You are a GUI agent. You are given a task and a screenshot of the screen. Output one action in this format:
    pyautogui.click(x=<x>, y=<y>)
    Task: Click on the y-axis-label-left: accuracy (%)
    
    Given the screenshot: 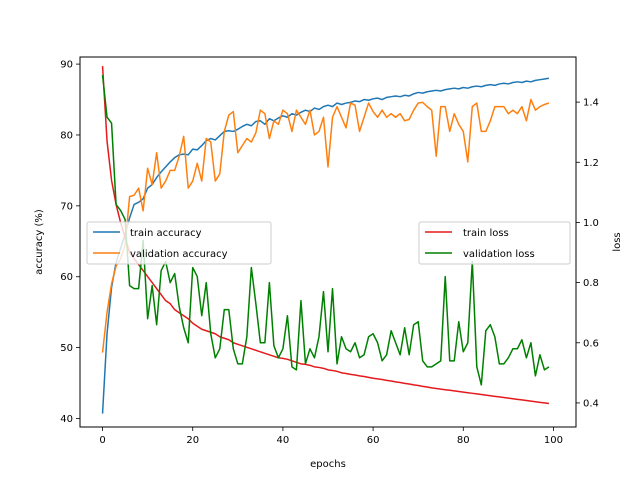 What is the action you would take?
    pyautogui.click(x=39, y=242)
    